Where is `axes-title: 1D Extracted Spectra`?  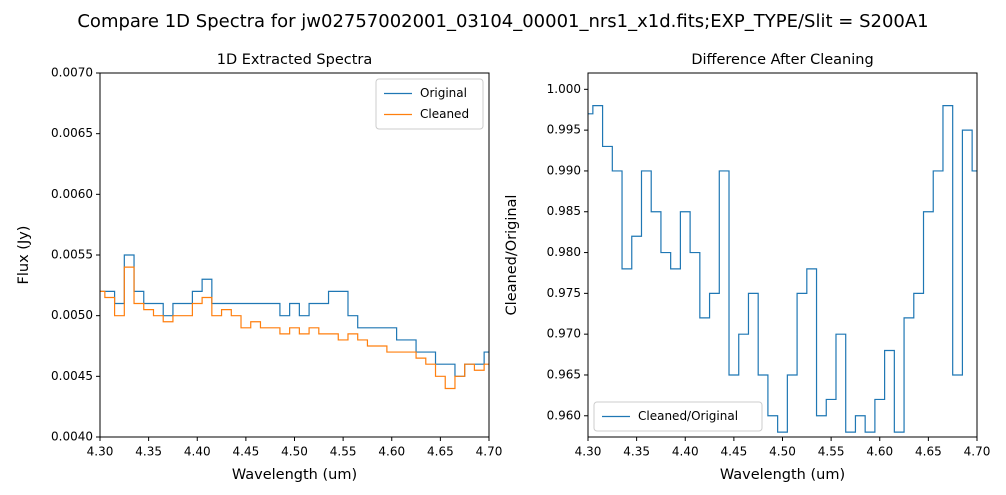 axes-title: 1D Extracted Spectra is located at coordinates (295, 60).